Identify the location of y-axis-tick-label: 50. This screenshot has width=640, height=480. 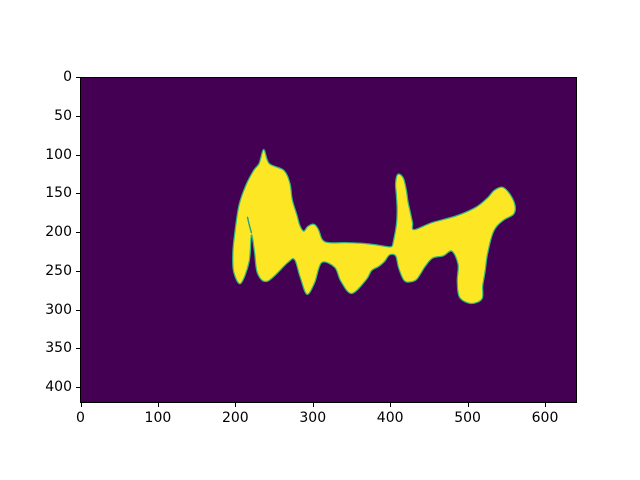
(63, 116).